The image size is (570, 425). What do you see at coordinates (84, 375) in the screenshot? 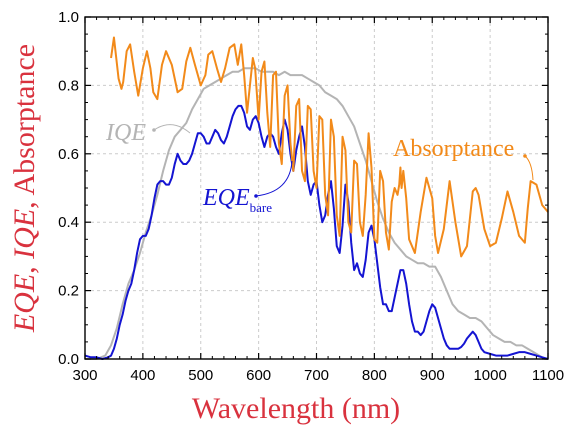
I see `x-tick-label: 300` at bounding box center [84, 375].